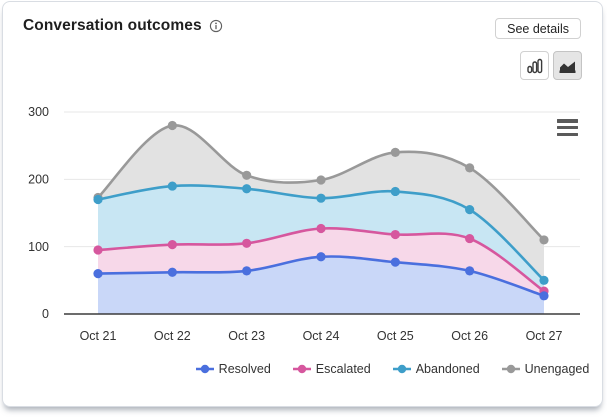  I want to click on area-chart-icon, so click(567, 67).